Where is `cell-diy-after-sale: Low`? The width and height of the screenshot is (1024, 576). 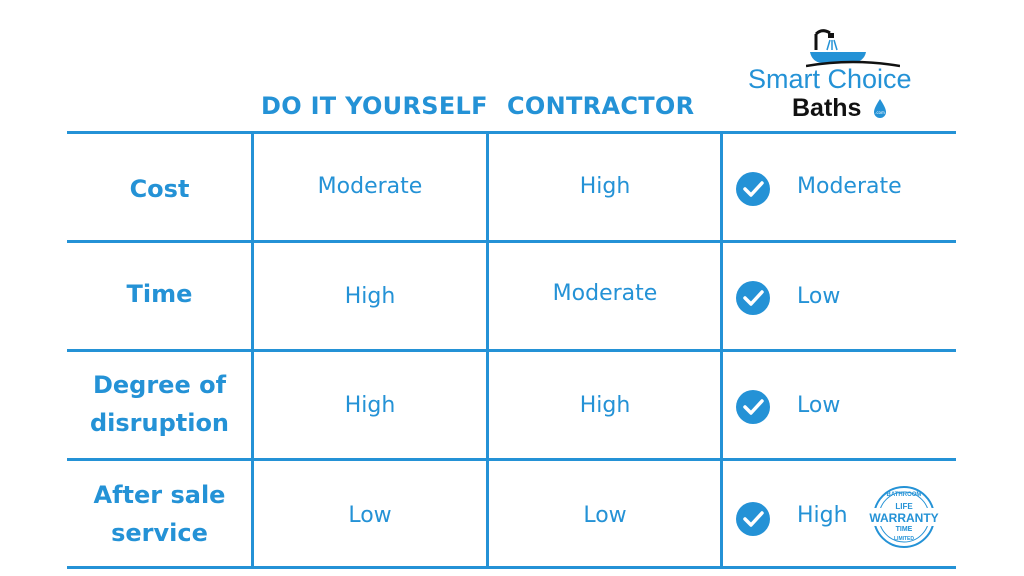
cell-diy-after-sale: Low is located at coordinates (370, 515).